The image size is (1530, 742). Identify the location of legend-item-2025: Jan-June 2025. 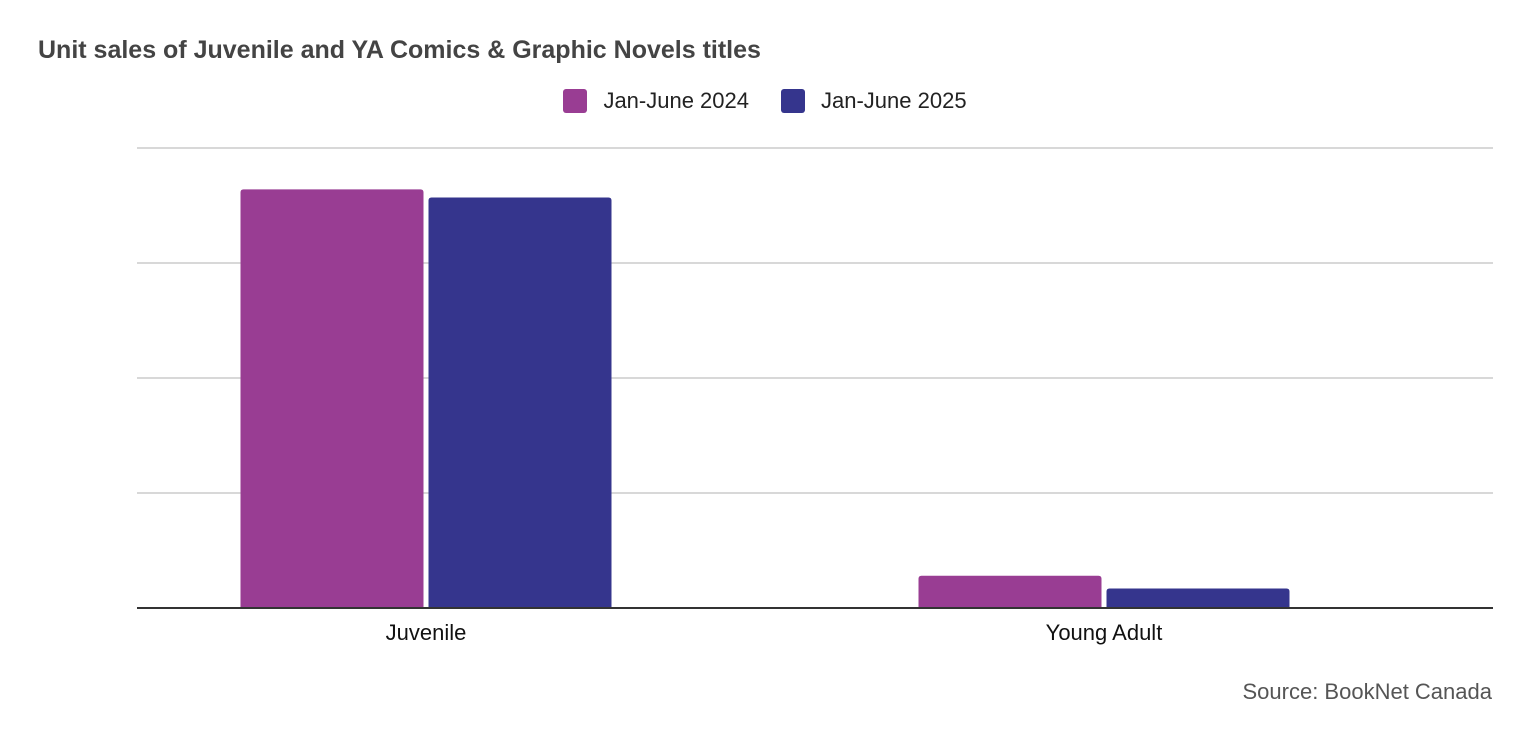
(874, 101).